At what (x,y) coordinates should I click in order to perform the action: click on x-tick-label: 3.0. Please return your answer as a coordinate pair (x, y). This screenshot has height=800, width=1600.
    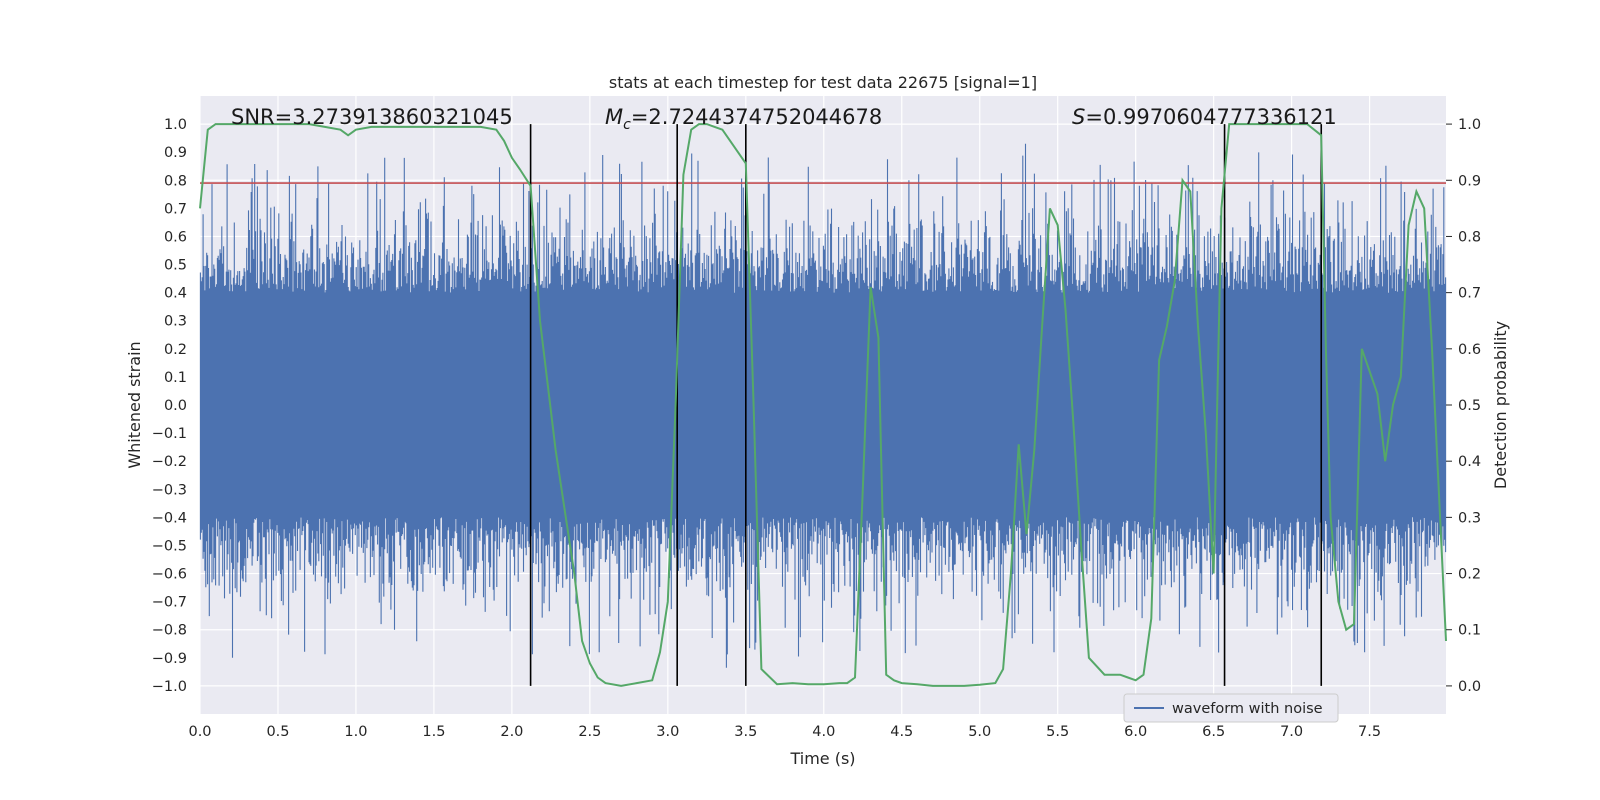
    Looking at the image, I should click on (667, 732).